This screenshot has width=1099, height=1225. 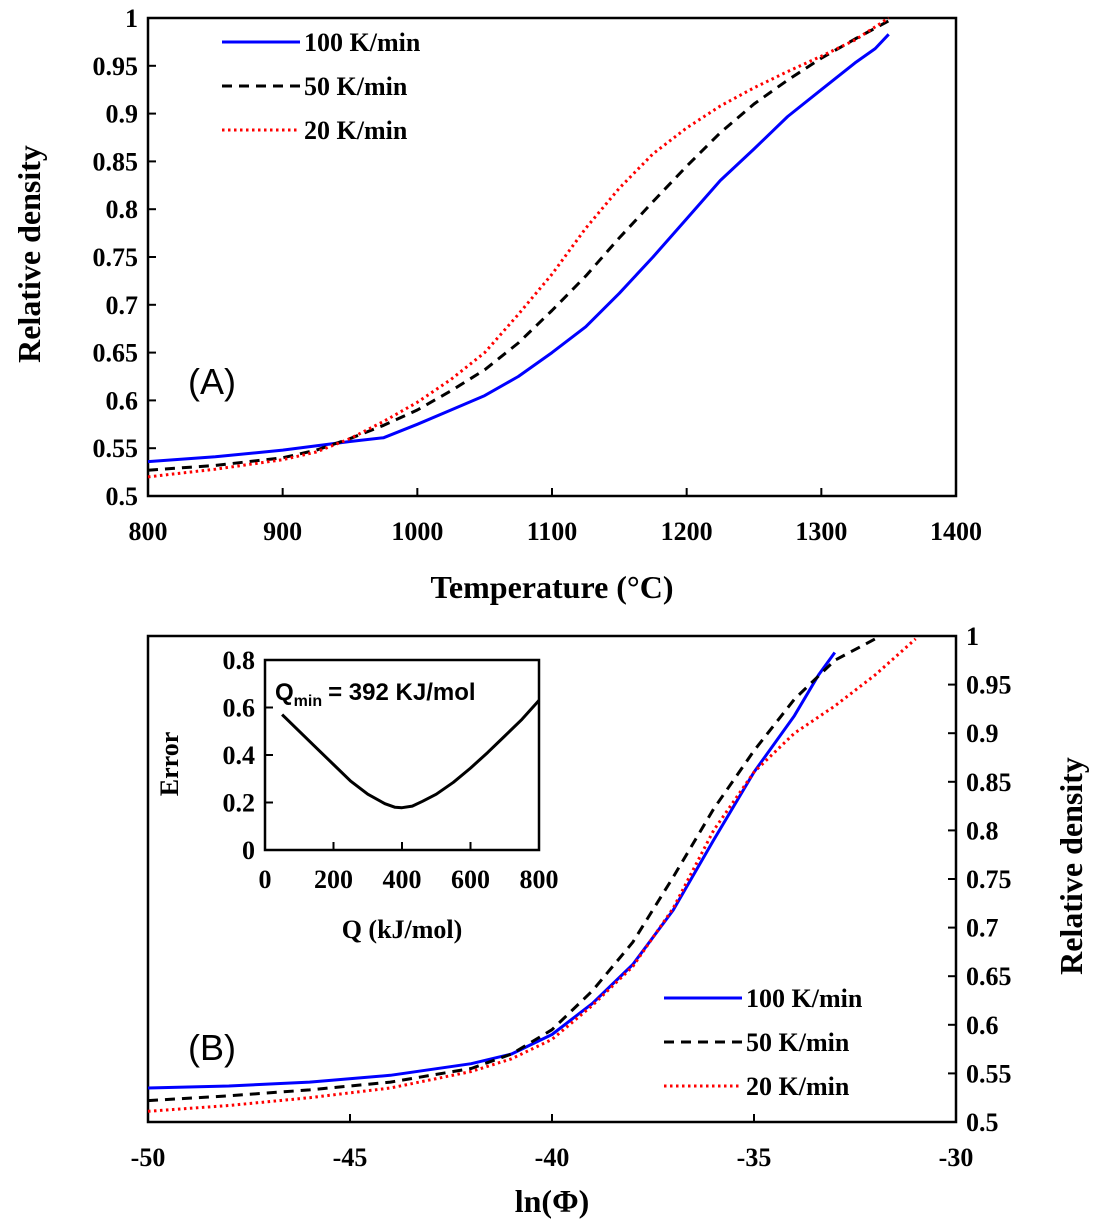 What do you see at coordinates (148, 531) in the screenshot?
I see `panel-a-x-tick-label: 800` at bounding box center [148, 531].